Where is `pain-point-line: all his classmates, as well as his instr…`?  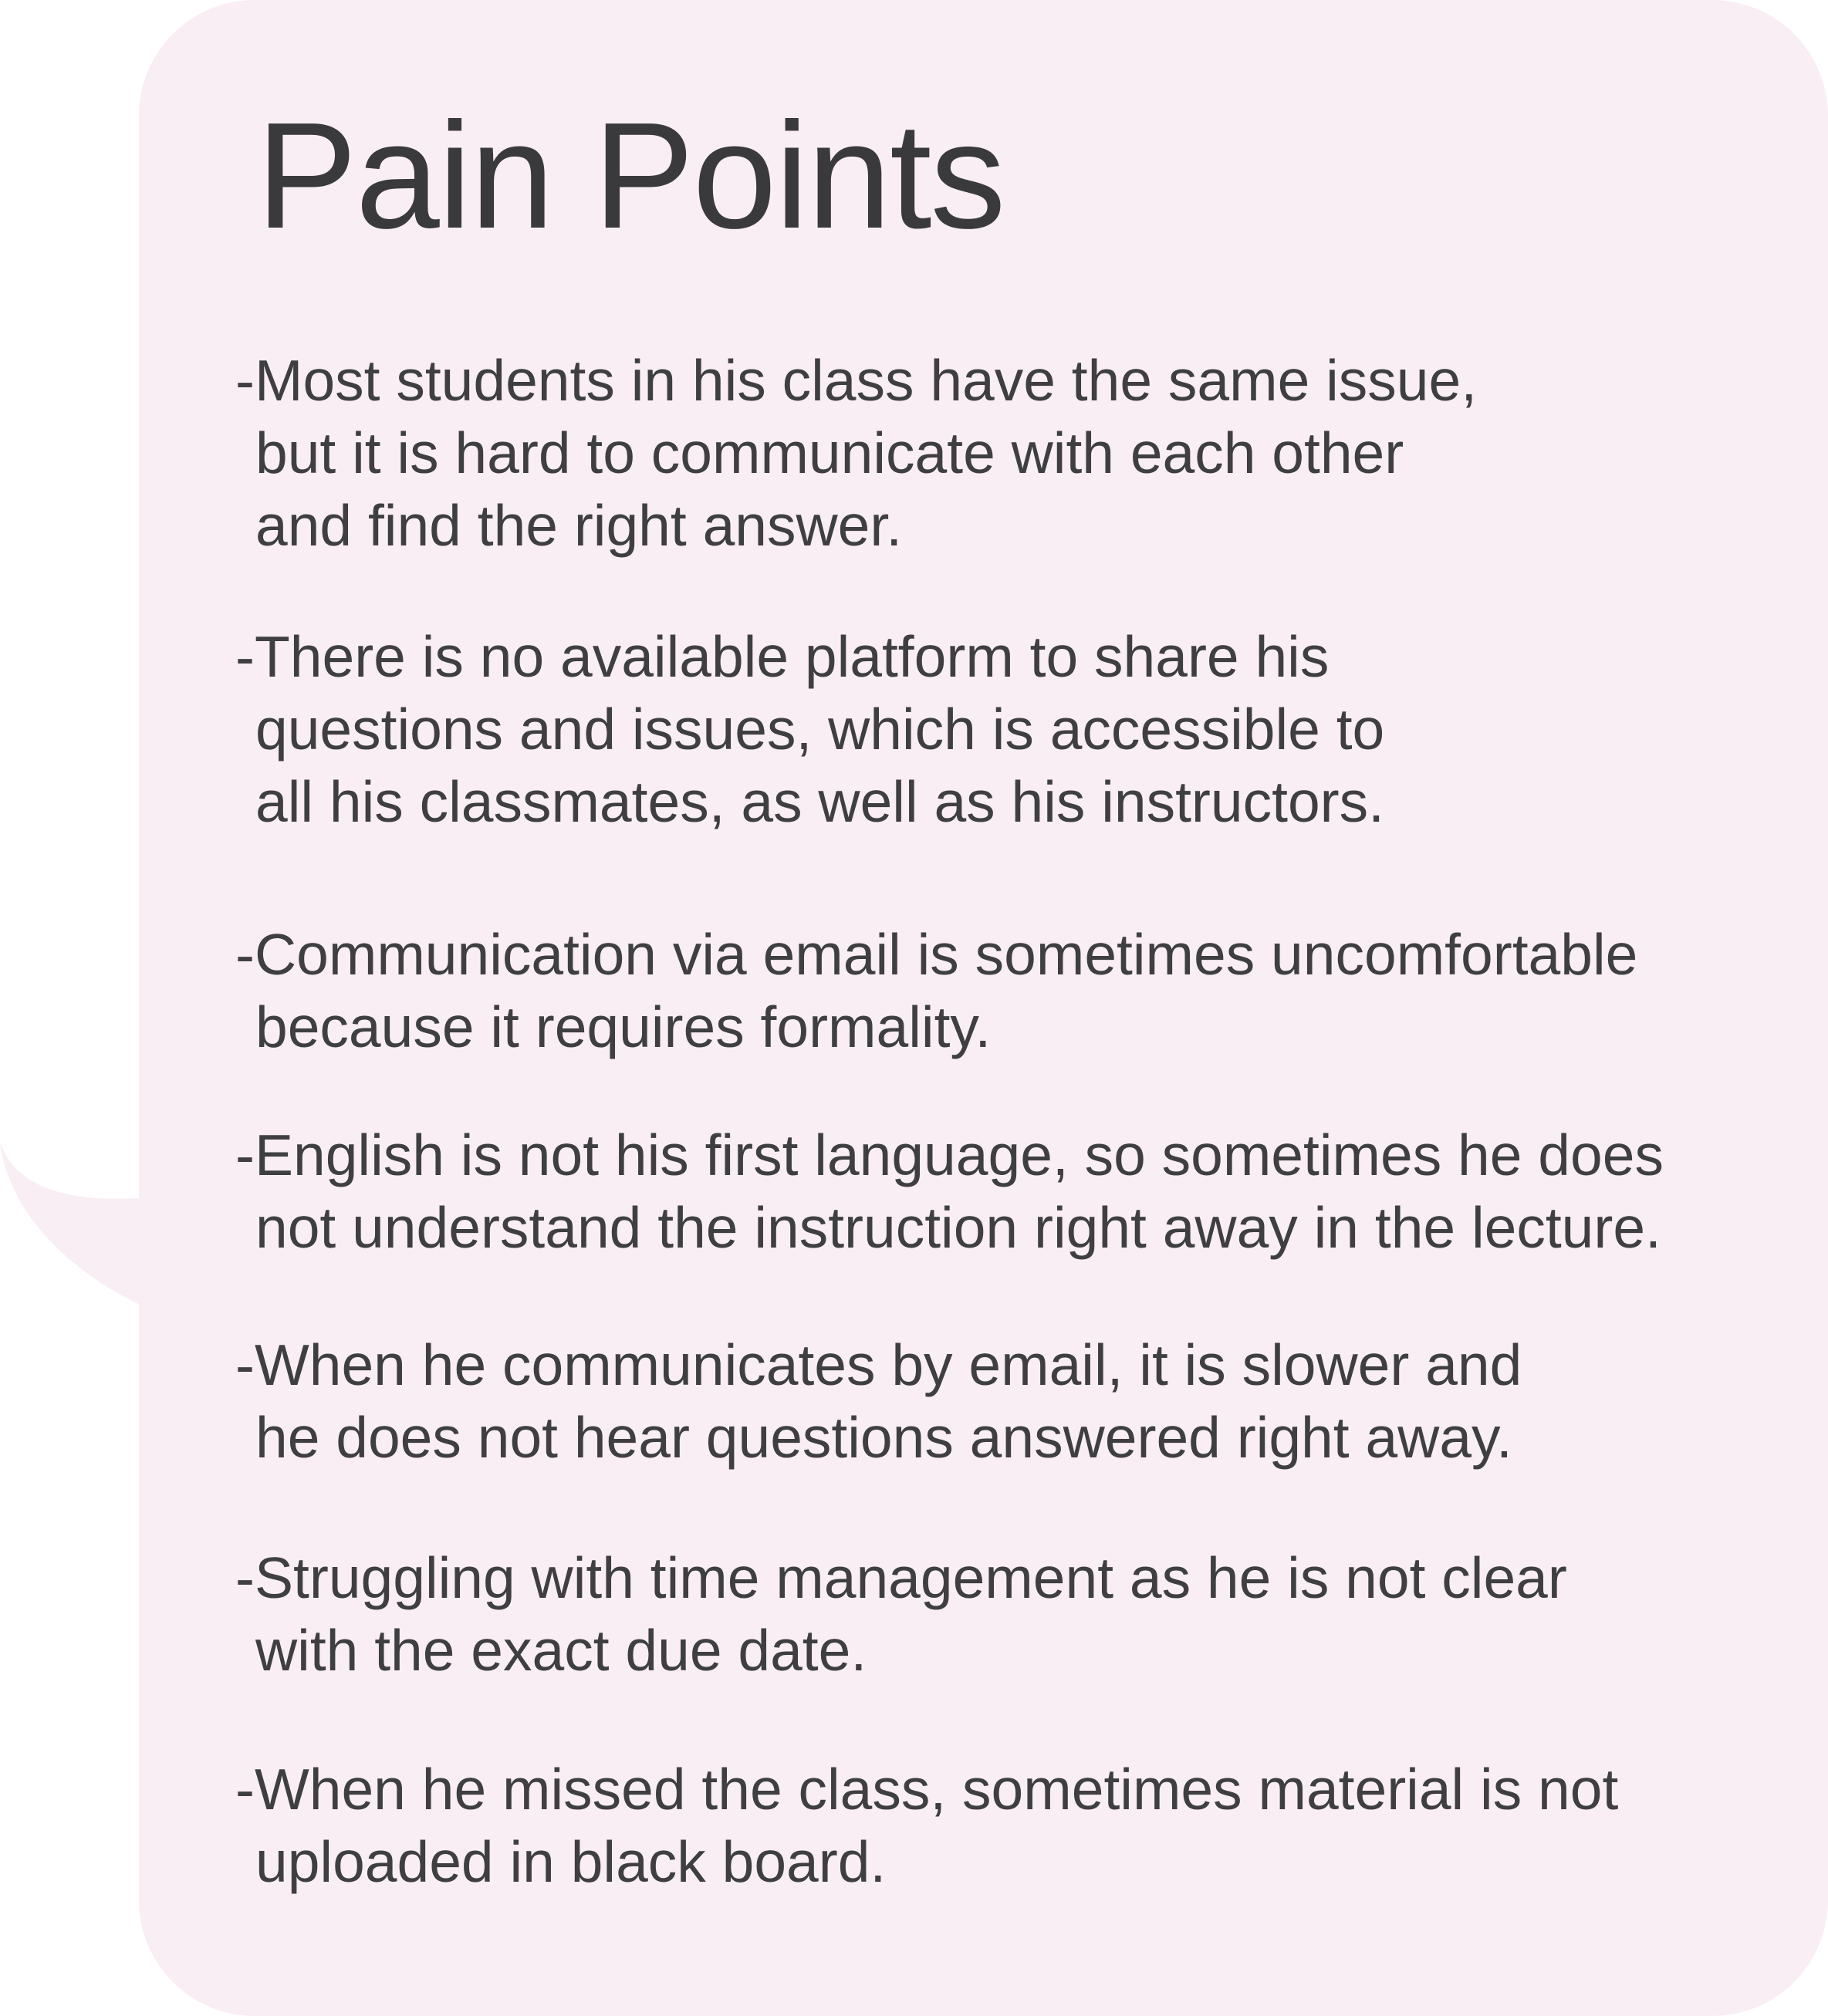 pain-point-line: all his classmates, as well as his instr… is located at coordinates (819, 801).